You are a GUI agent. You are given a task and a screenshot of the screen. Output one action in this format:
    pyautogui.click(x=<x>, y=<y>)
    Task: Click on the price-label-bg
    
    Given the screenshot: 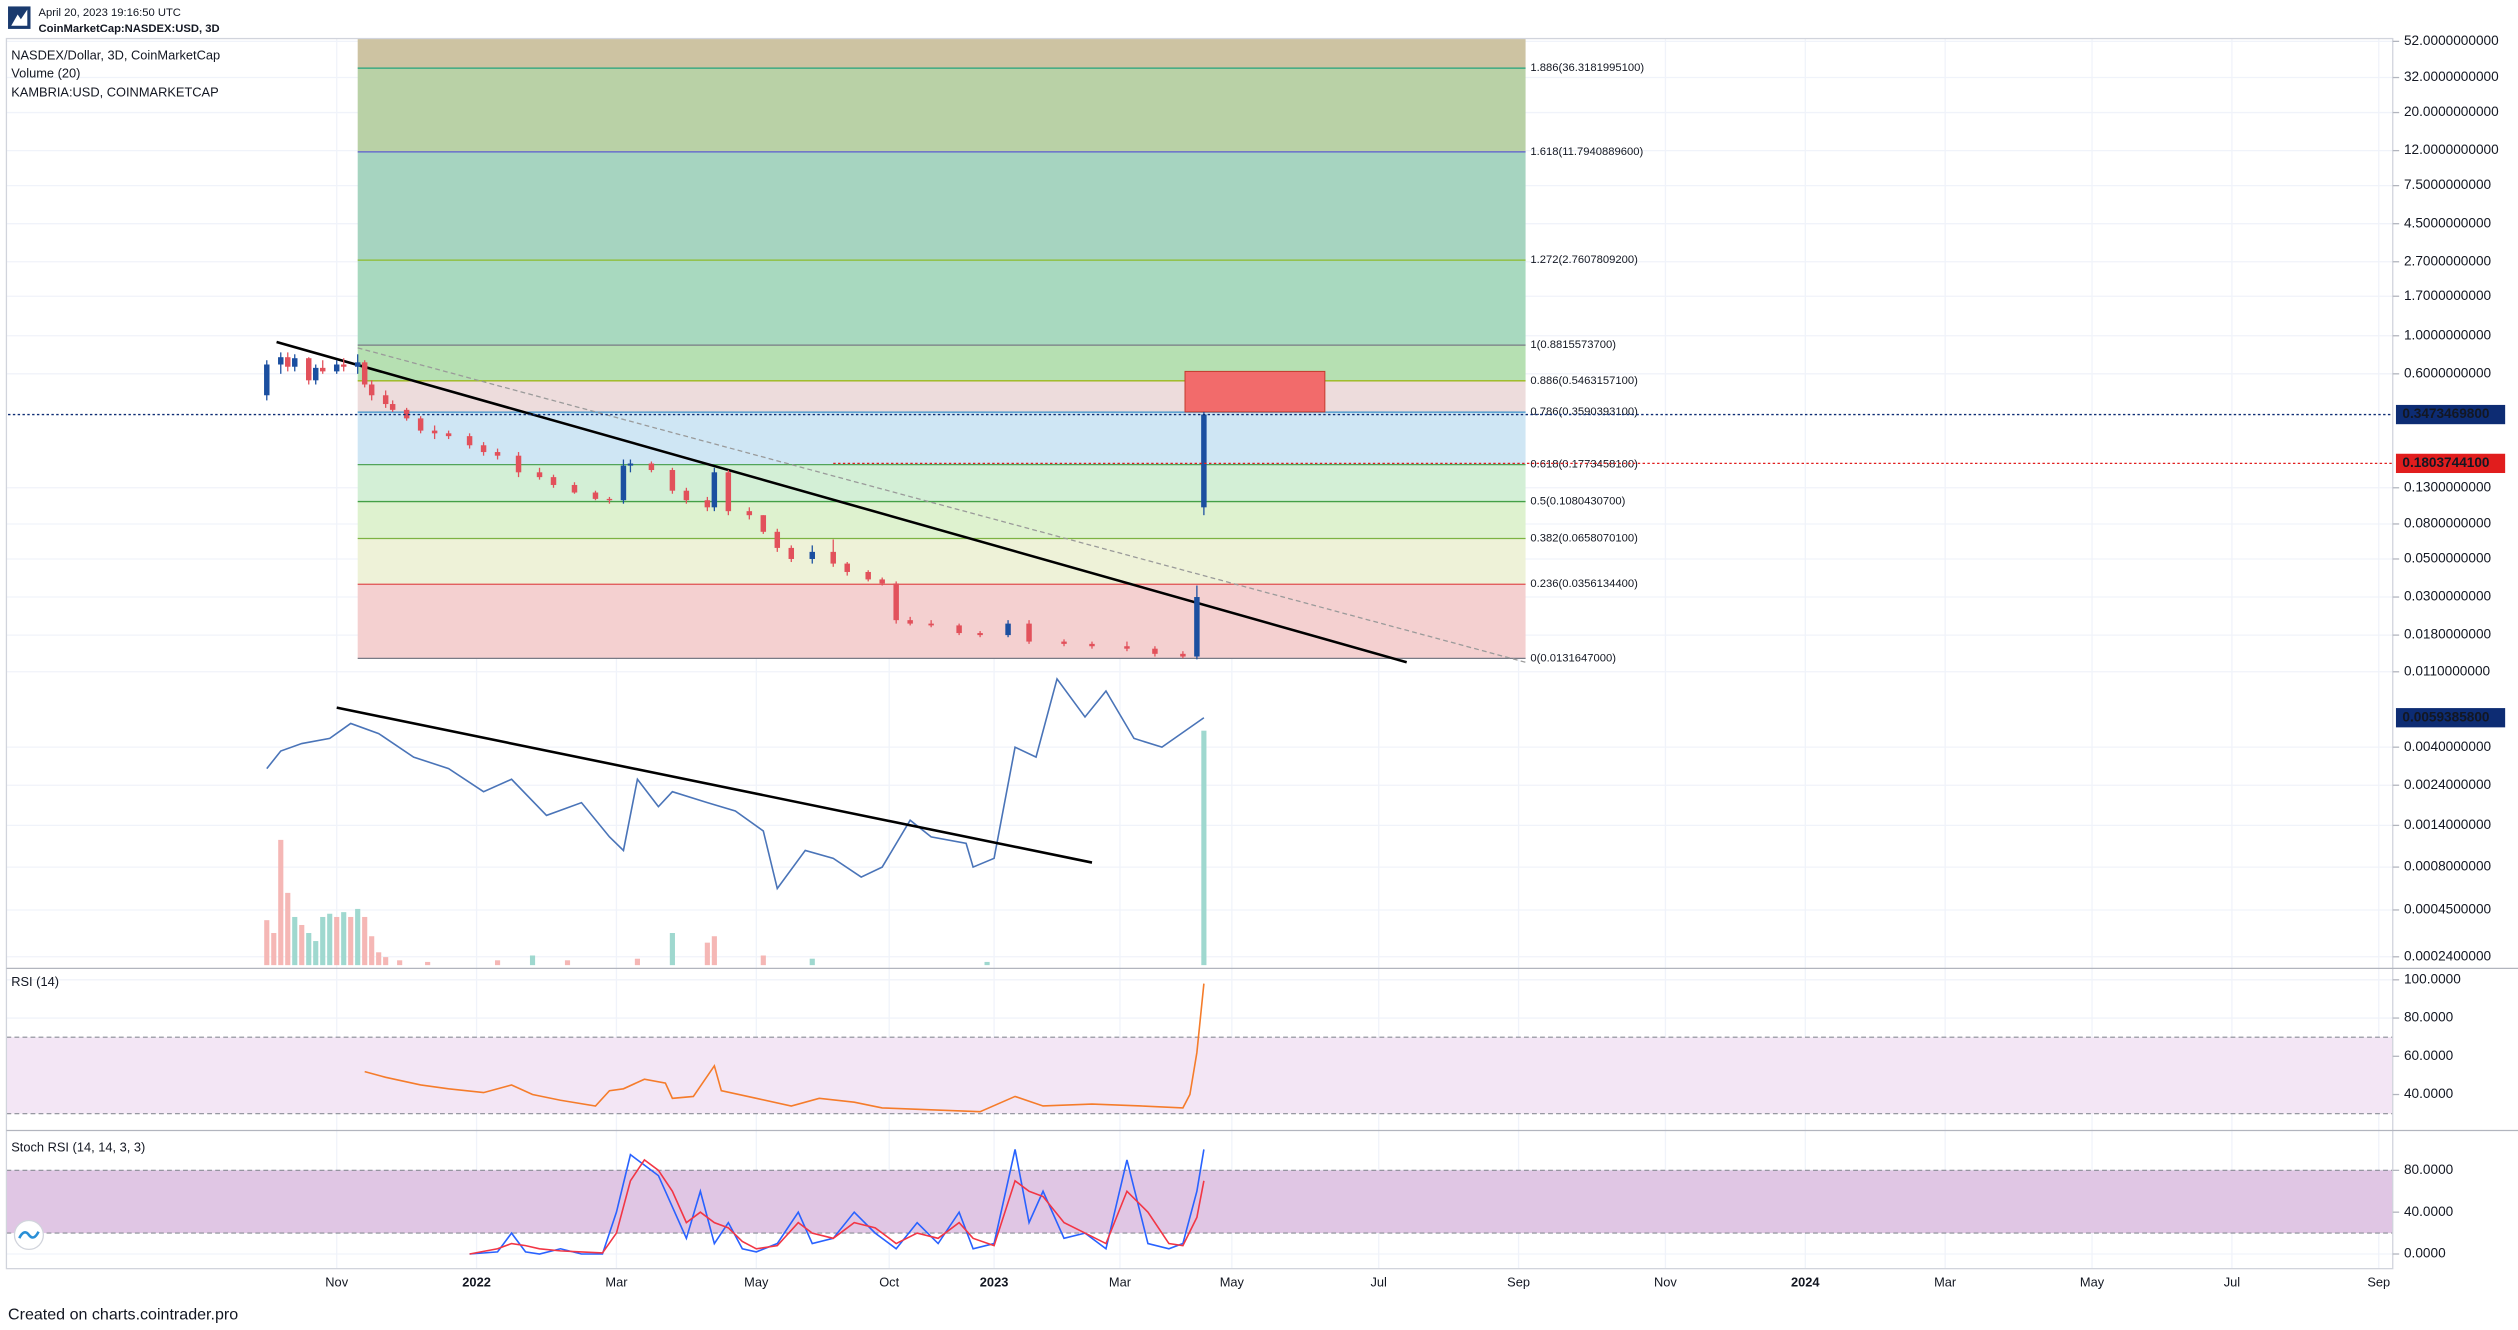 What is the action you would take?
    pyautogui.click(x=2450, y=414)
    